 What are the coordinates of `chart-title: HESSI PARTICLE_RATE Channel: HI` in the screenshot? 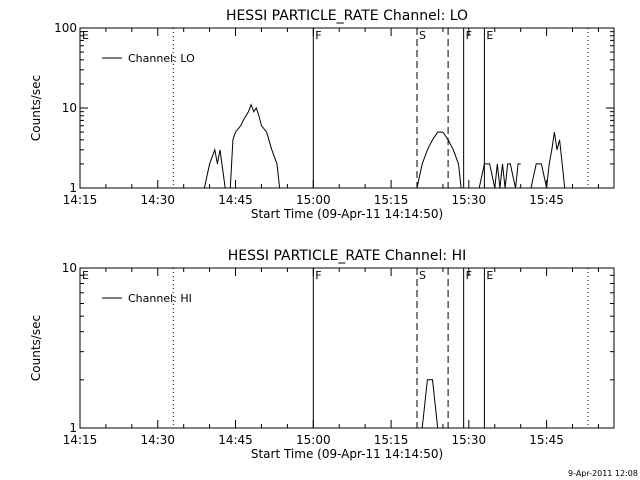 It's located at (347, 256).